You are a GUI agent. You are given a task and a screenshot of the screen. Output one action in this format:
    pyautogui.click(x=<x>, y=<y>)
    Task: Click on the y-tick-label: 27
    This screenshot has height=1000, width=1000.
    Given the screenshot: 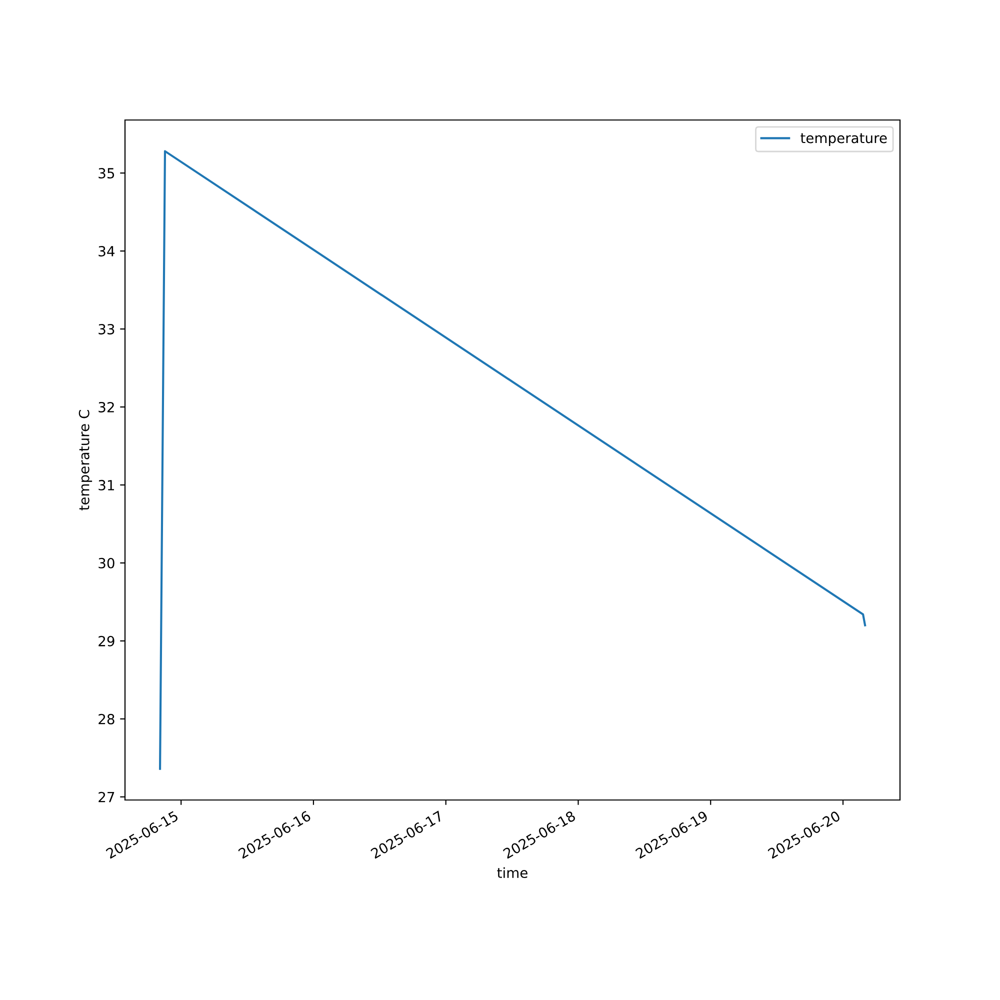 What is the action you would take?
    pyautogui.click(x=106, y=797)
    